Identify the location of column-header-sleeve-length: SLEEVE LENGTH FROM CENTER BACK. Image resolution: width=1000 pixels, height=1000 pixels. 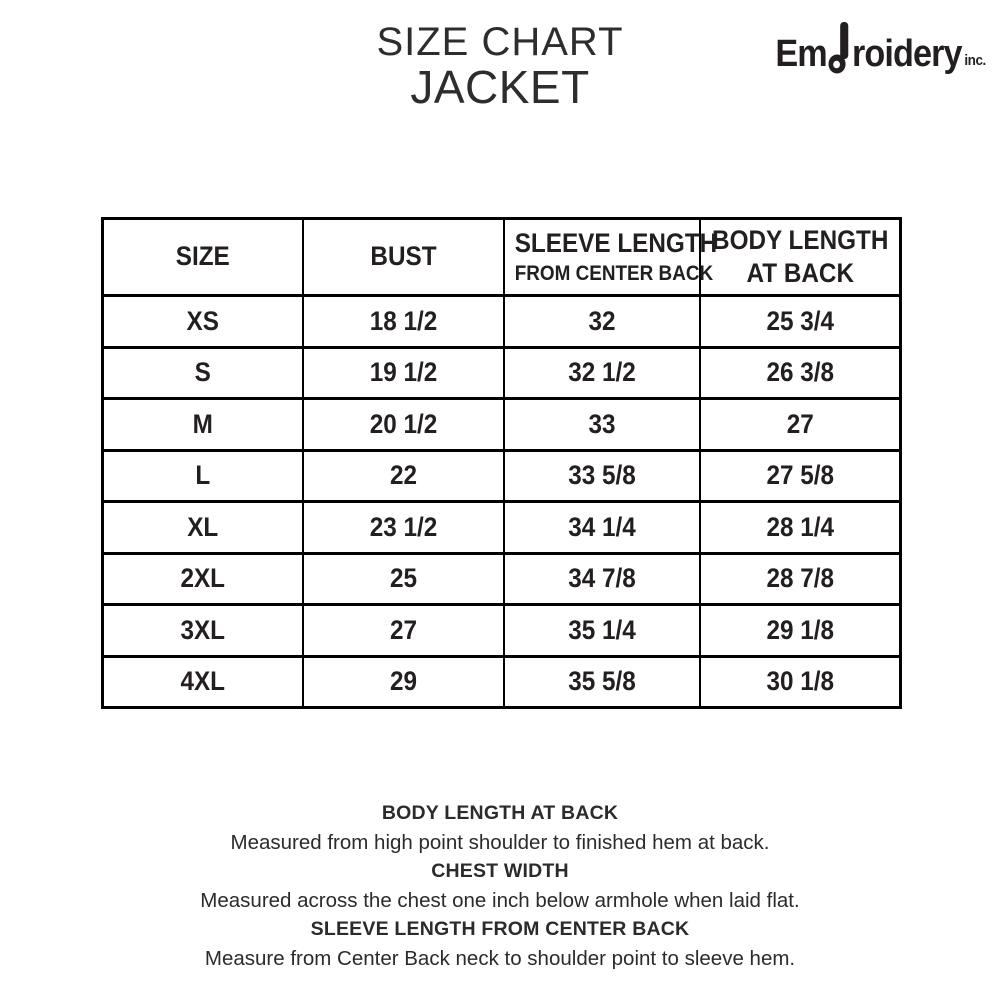
(609, 257).